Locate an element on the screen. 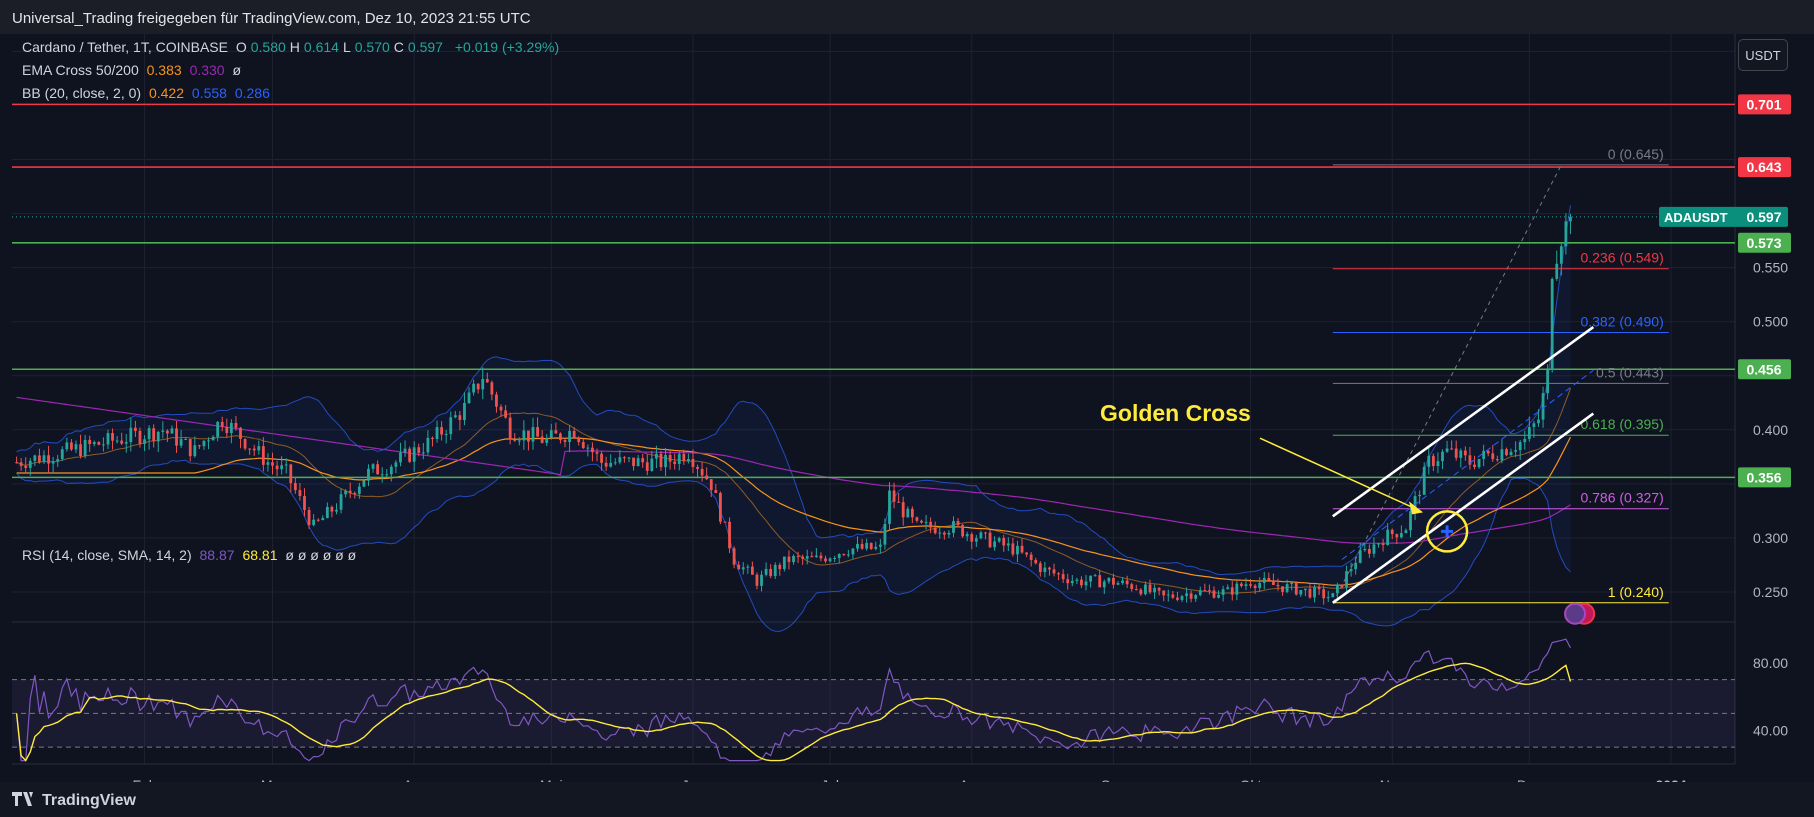 This screenshot has width=1814, height=817. price-tick-0.500: 0.500 is located at coordinates (1770, 322).